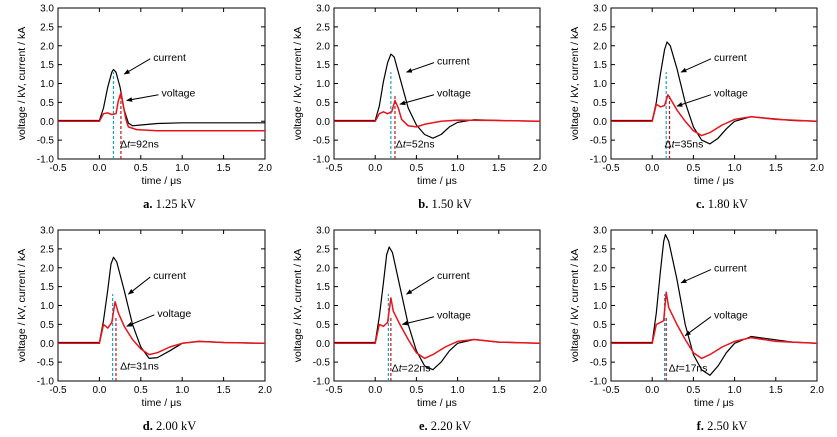 This screenshot has height=437, width=837. I want to click on delta-t-value: =17ns, so click(693, 369).